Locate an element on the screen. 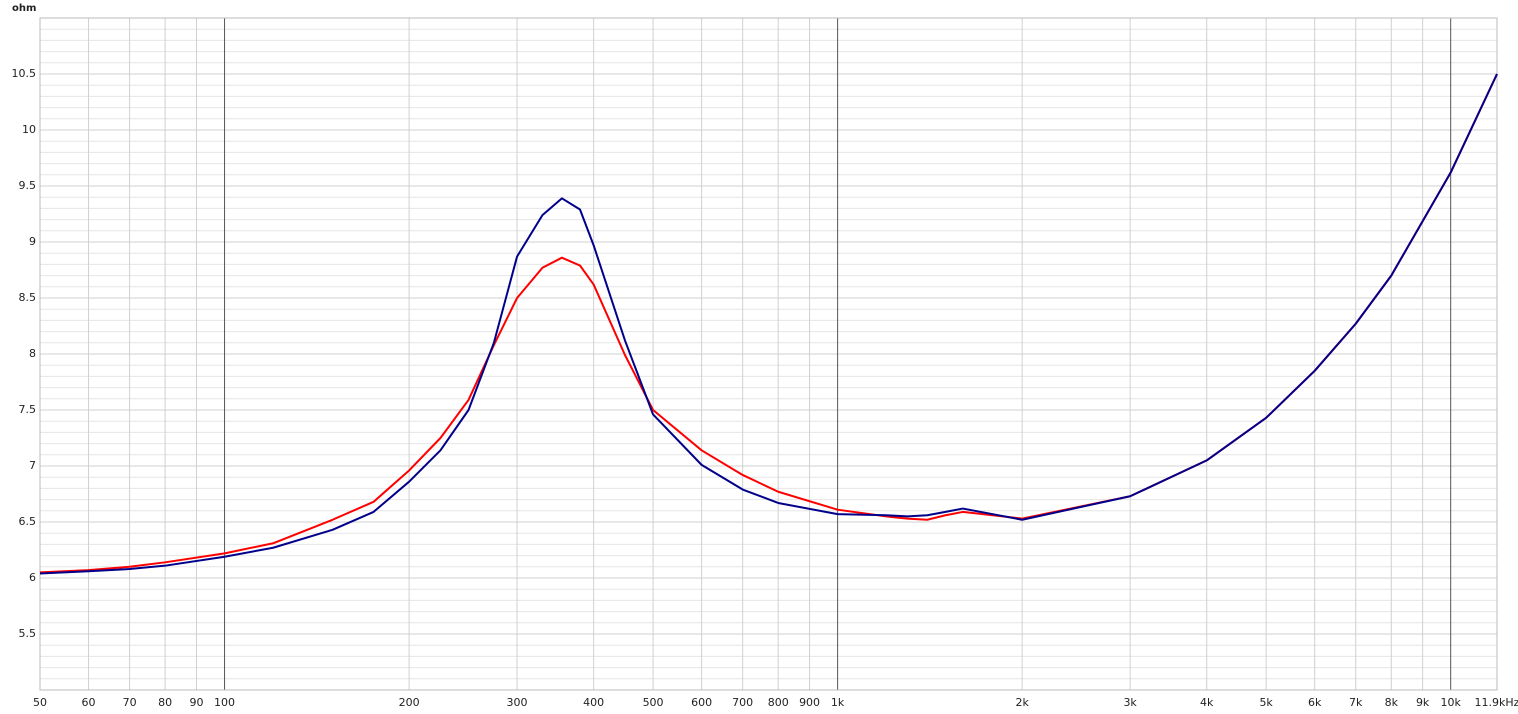 This screenshot has height=714, width=1518. x-tick-label: 11.9kHz is located at coordinates (1496, 702).